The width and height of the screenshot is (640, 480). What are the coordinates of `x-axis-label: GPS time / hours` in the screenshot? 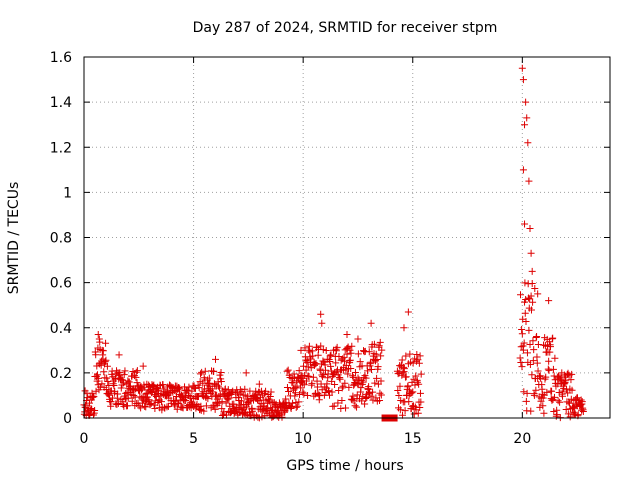 It's located at (344, 466).